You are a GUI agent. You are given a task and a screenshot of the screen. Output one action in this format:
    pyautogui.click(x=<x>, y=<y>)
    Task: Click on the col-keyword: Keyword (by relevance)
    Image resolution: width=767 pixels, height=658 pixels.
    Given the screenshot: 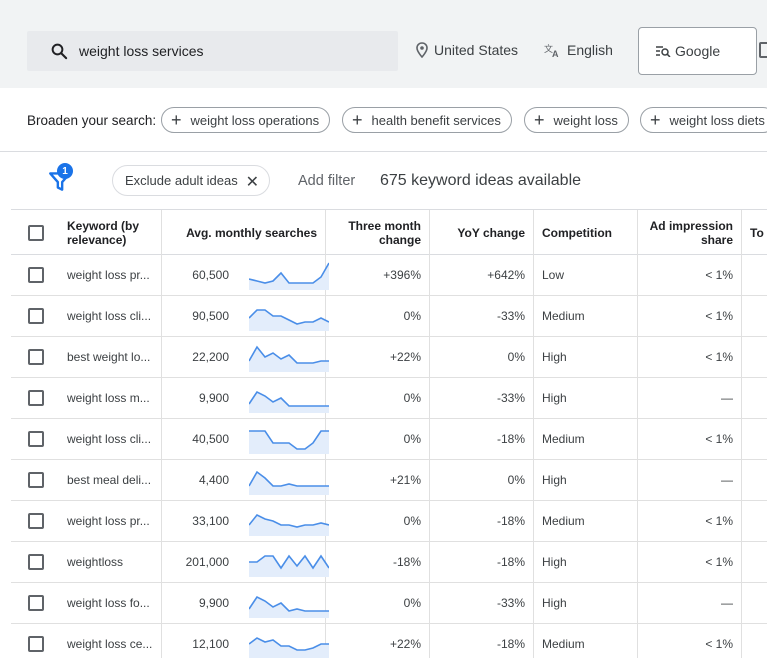 What is the action you would take?
    pyautogui.click(x=114, y=232)
    